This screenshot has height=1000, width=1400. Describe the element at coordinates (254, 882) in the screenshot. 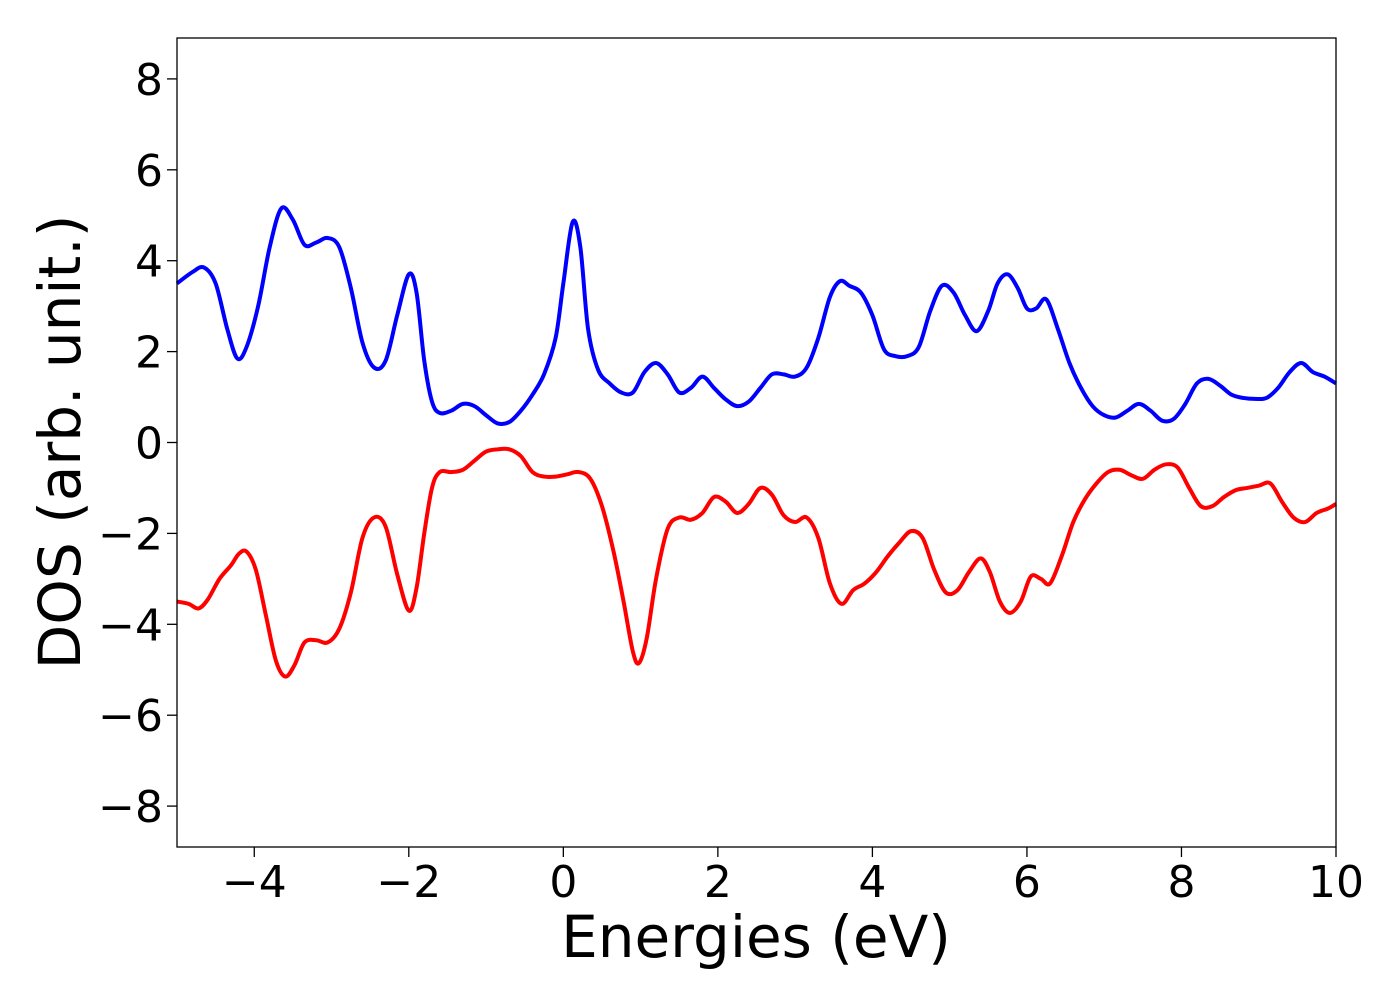

I see `x-tick-label: −4` at that location.